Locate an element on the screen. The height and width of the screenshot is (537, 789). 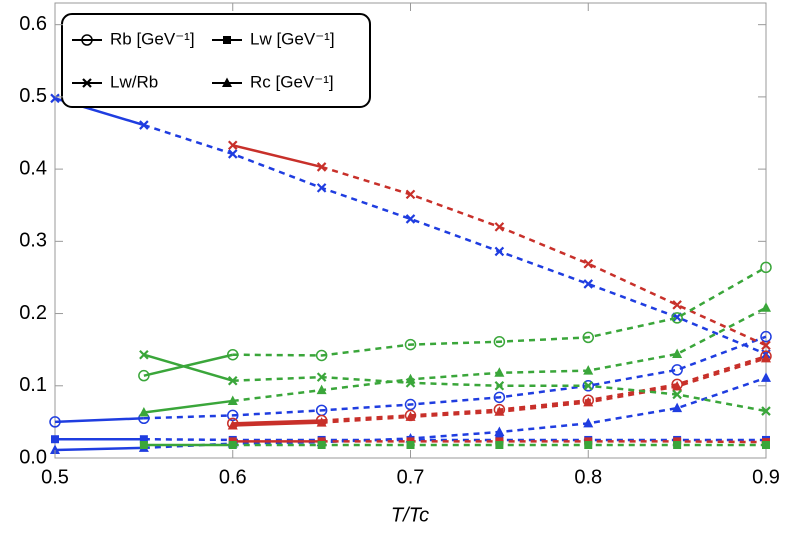
x-tick-label: 0.7 is located at coordinates (411, 477).